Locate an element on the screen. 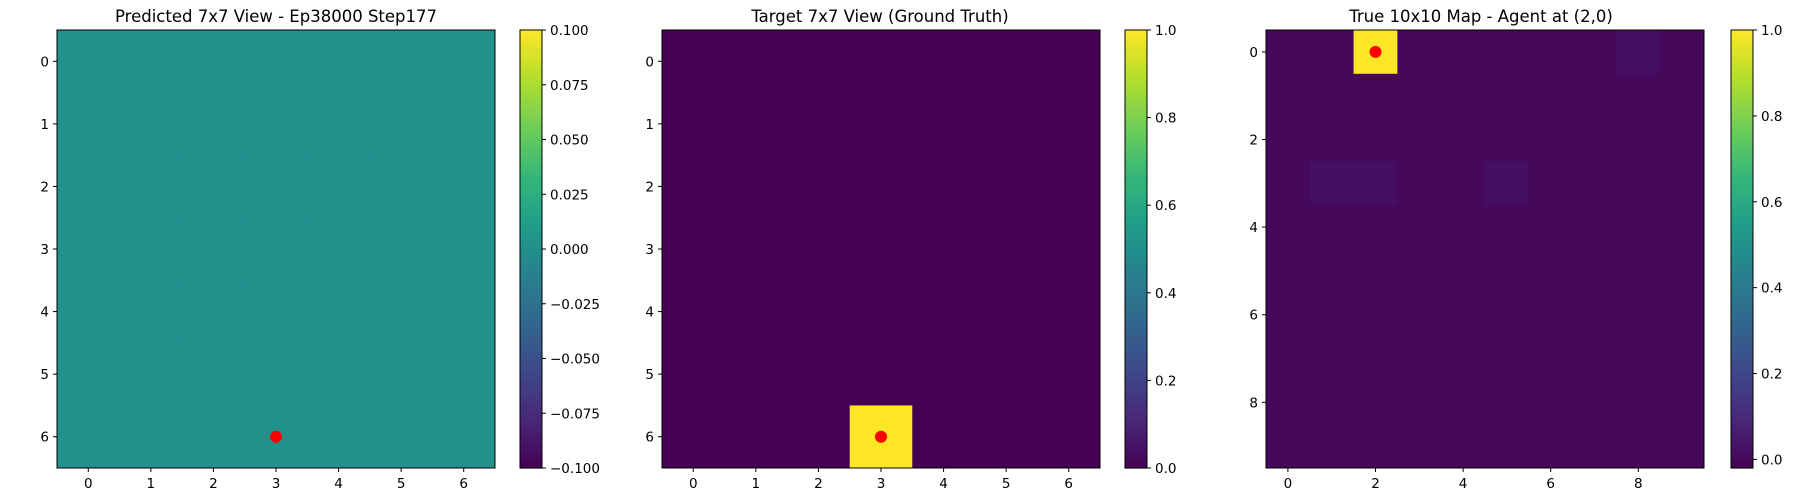 The width and height of the screenshot is (1800, 500). x-axis-ticks: 0 1 2 3 4 5 6 is located at coordinates (881, 480).